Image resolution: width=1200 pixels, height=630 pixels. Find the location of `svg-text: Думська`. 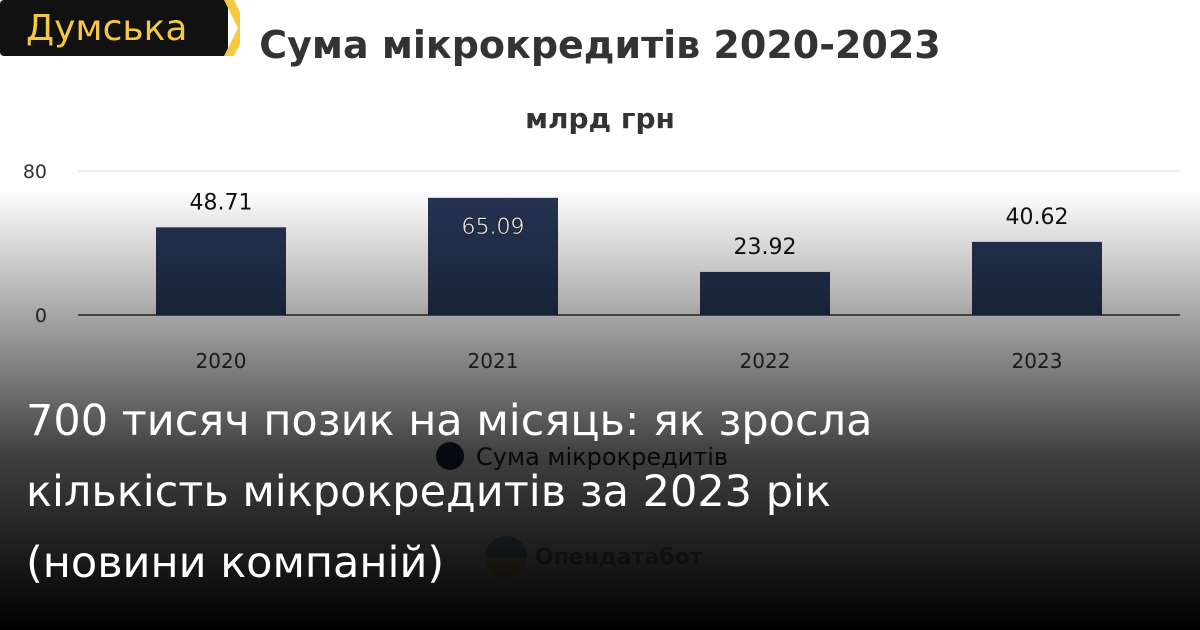

svg-text: Думська is located at coordinates (106, 28).